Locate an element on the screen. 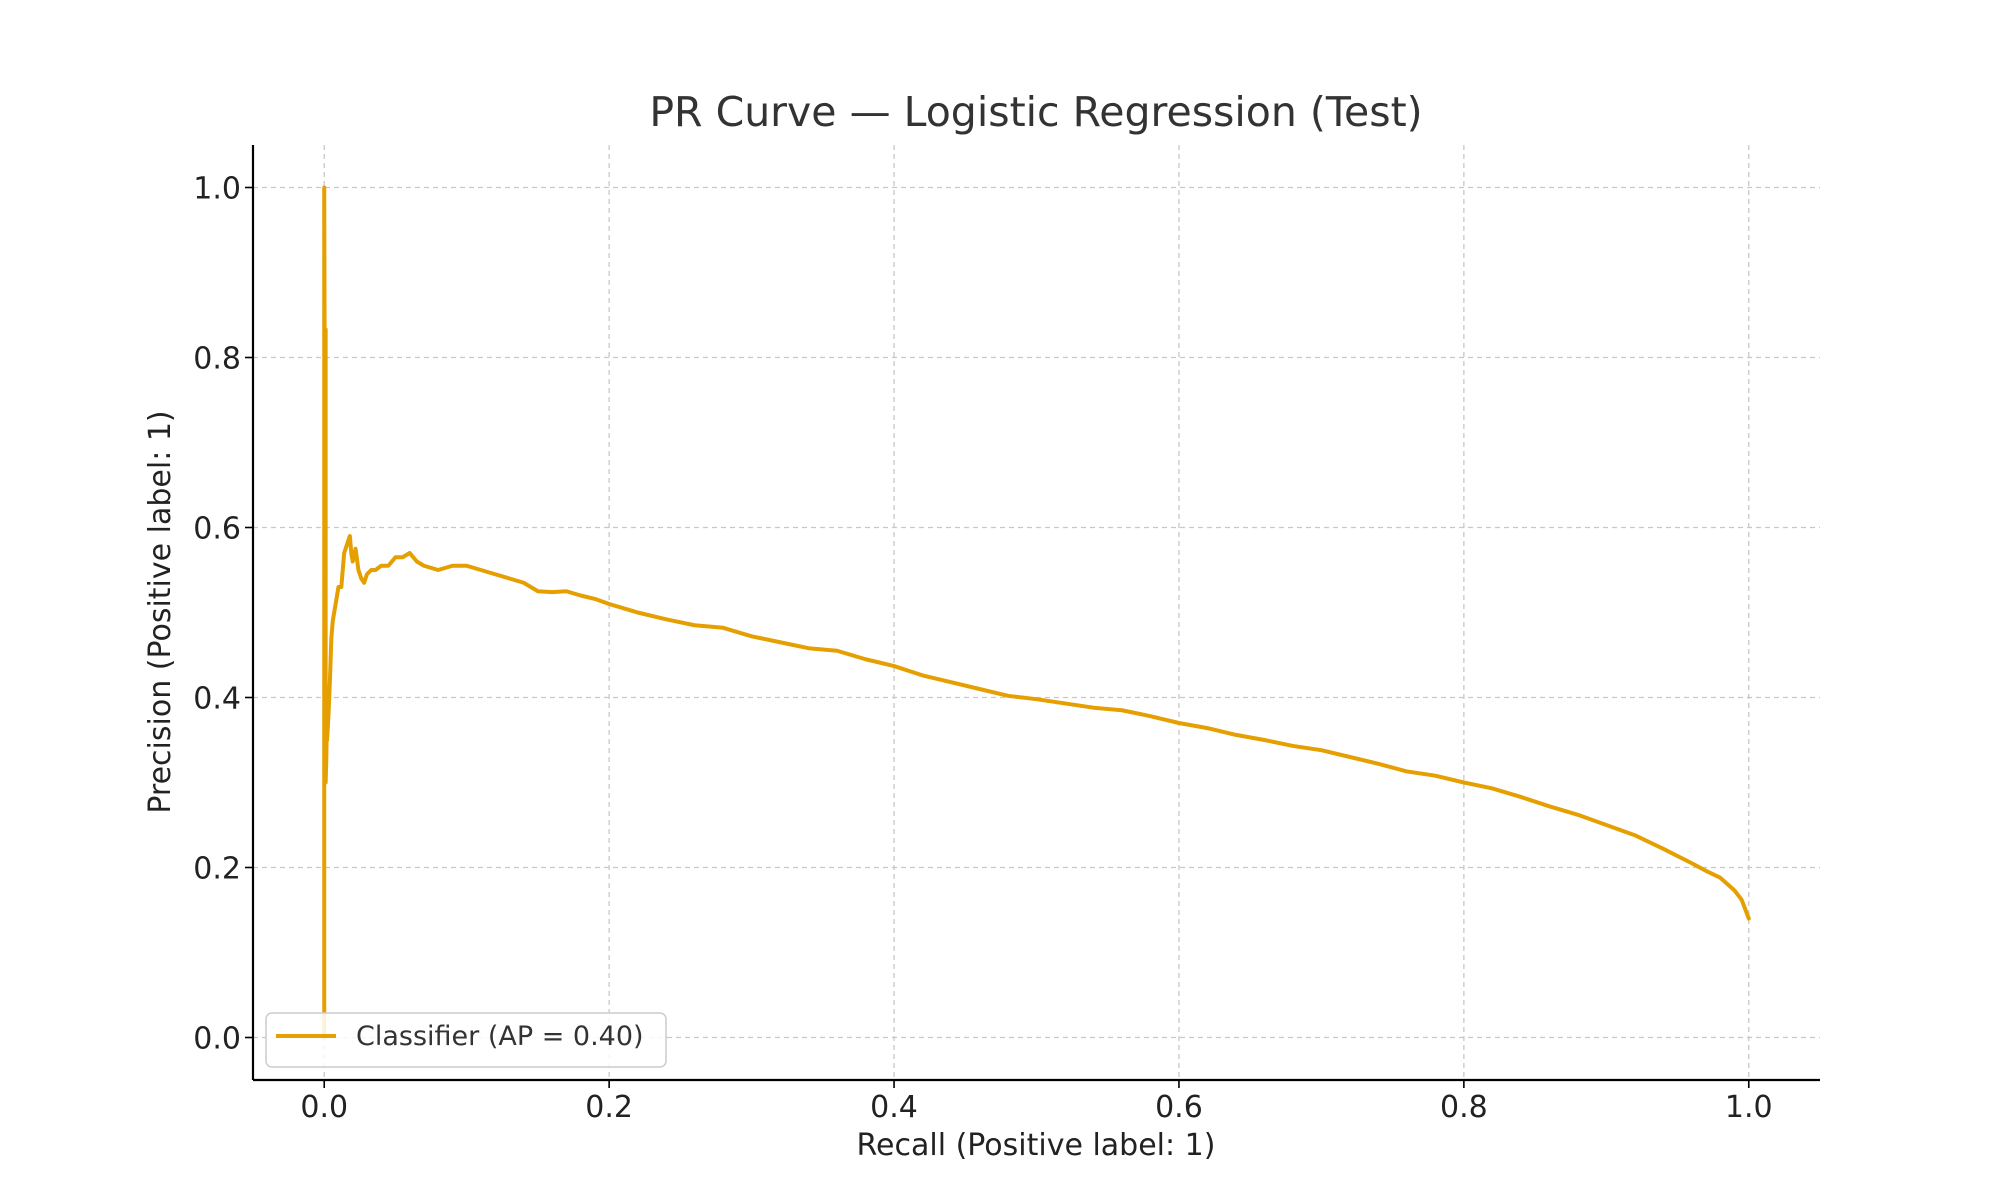 This screenshot has width=2000, height=1200. x-tick-label: 0.6 is located at coordinates (1179, 1107).